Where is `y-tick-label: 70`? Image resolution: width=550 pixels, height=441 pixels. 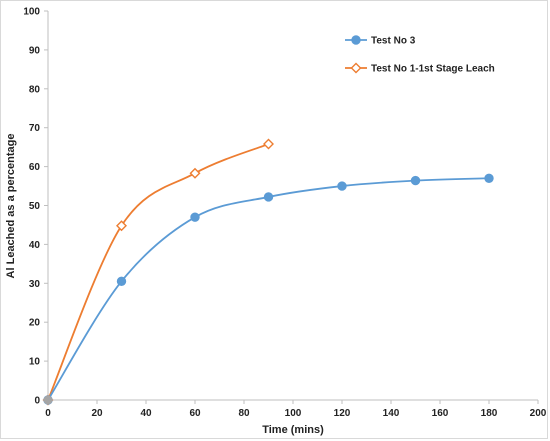 y-tick-label: 70 is located at coordinates (35, 128).